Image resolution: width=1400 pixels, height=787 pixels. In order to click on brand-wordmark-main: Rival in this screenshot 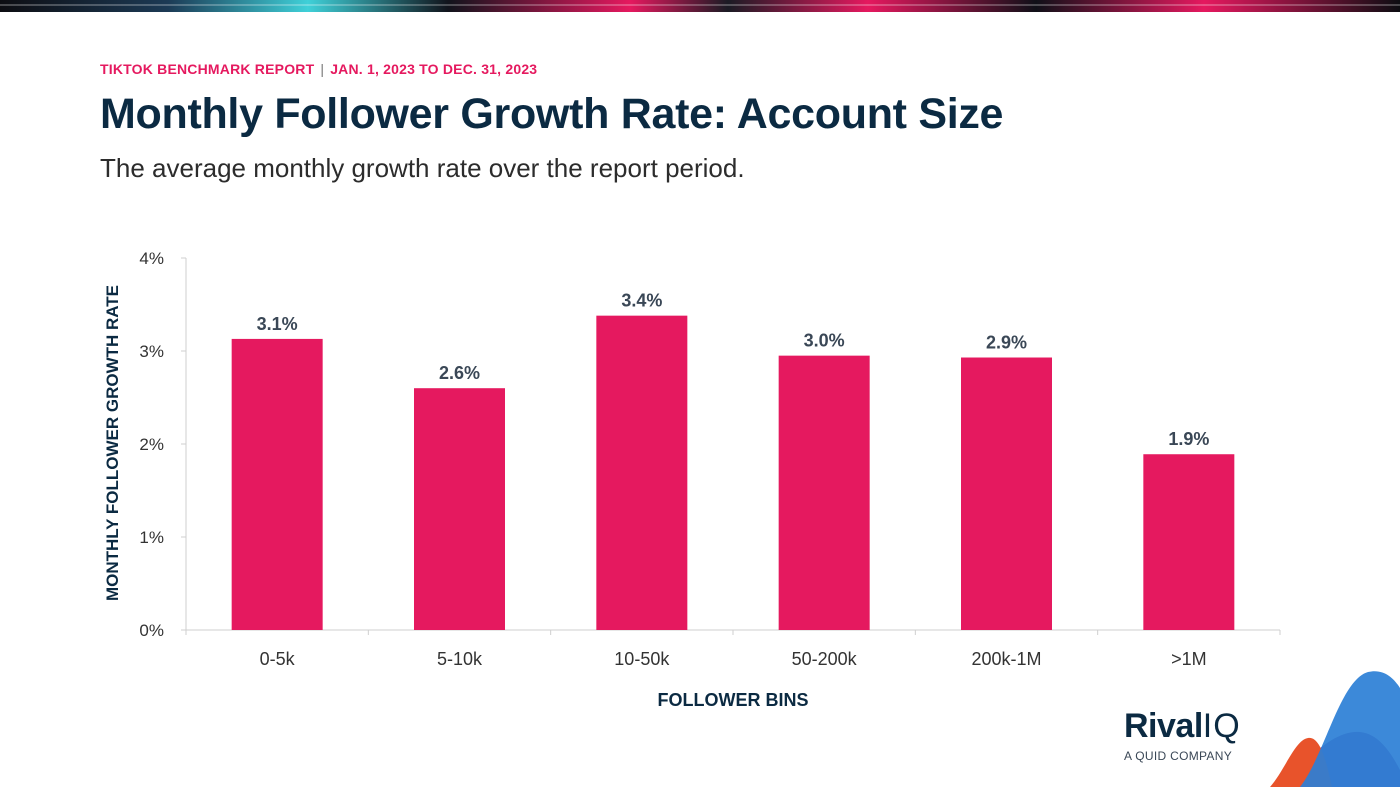, I will do `click(1163, 726)`.